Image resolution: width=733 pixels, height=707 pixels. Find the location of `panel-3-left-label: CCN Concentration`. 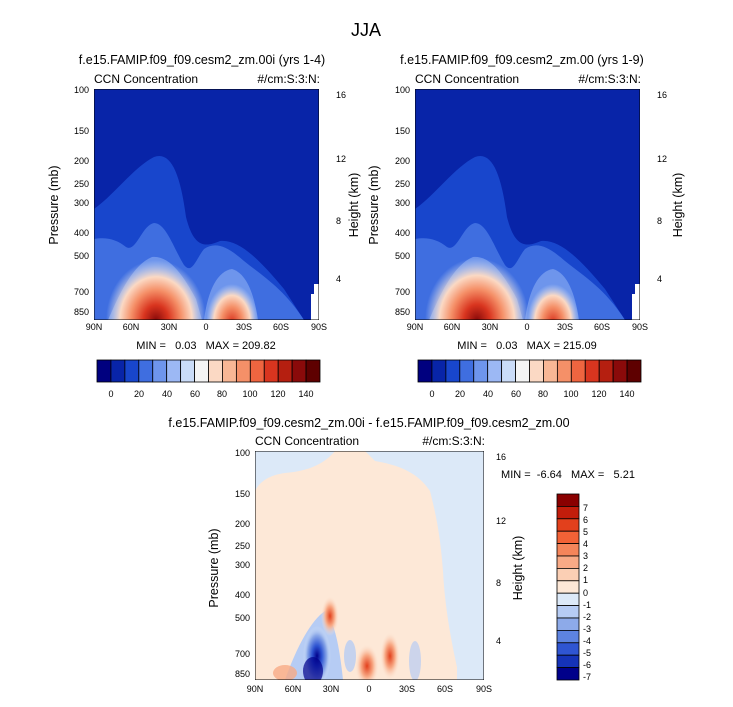

panel-3-left-label: CCN Concentration is located at coordinates (307, 441).